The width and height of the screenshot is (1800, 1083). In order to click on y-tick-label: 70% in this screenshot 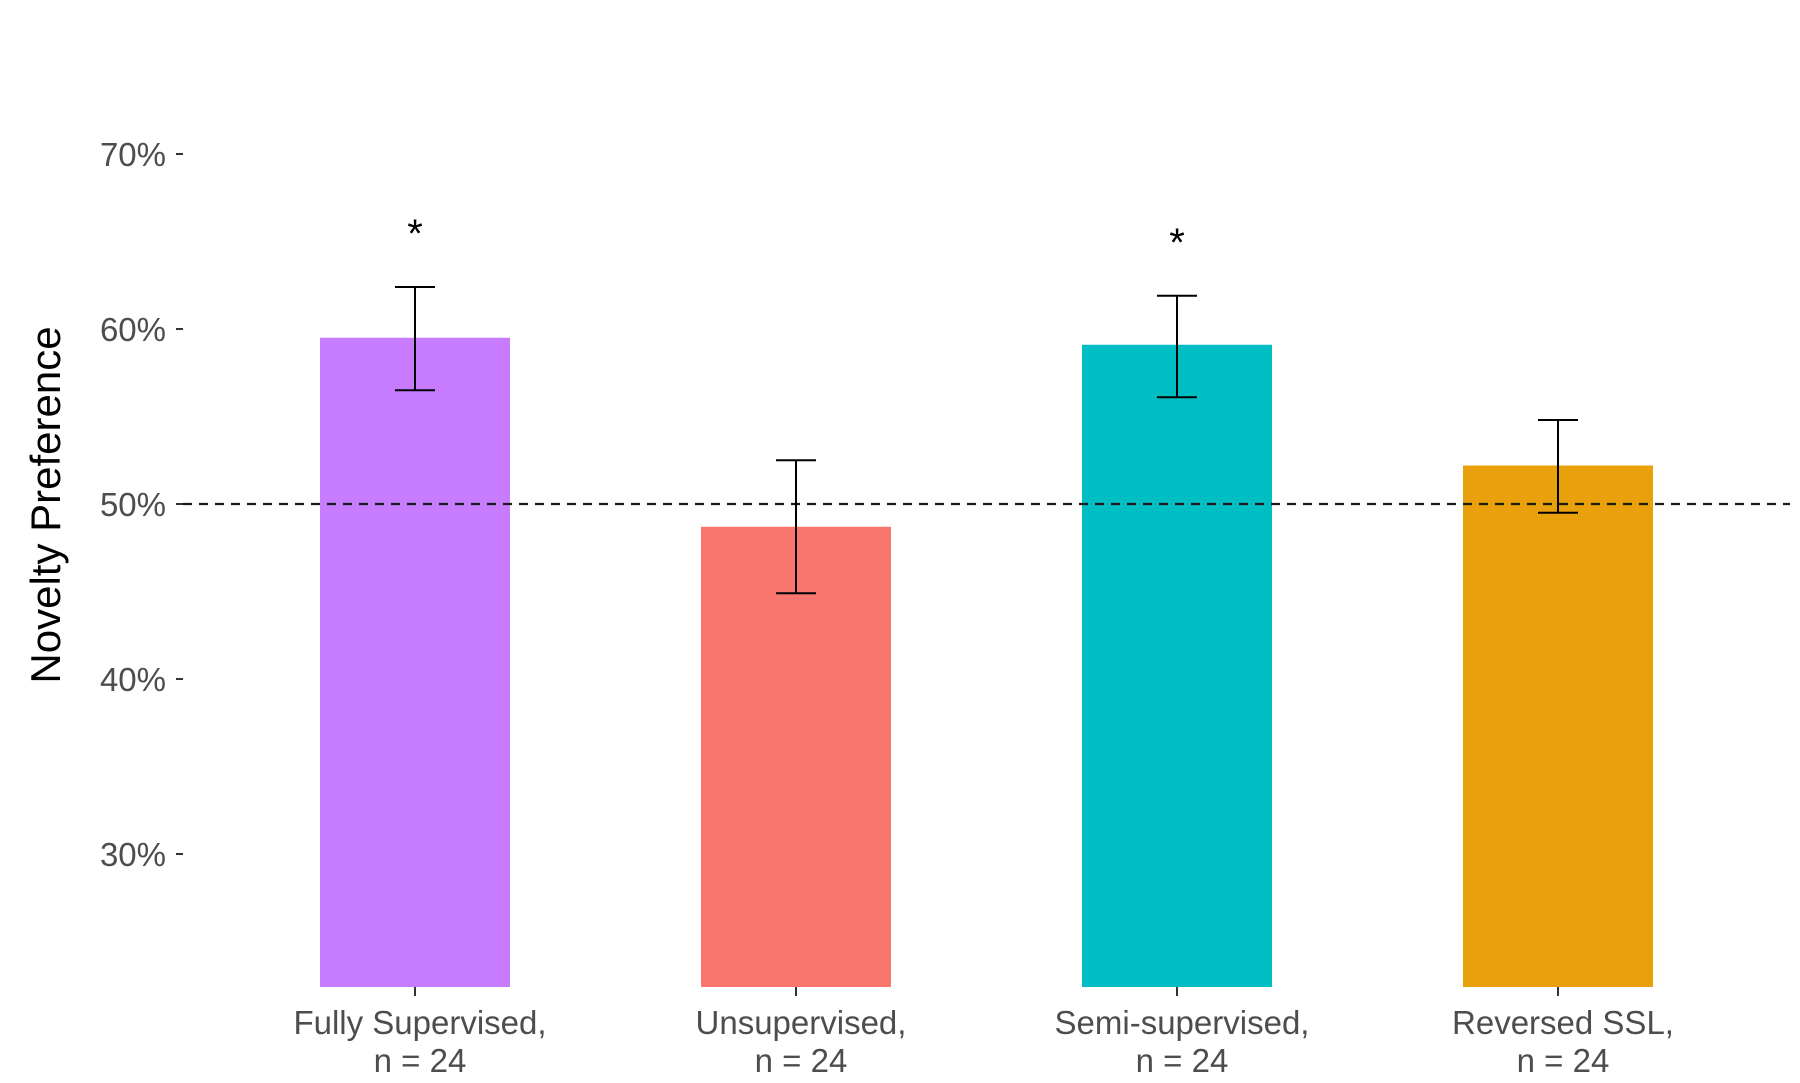, I will do `click(133, 154)`.